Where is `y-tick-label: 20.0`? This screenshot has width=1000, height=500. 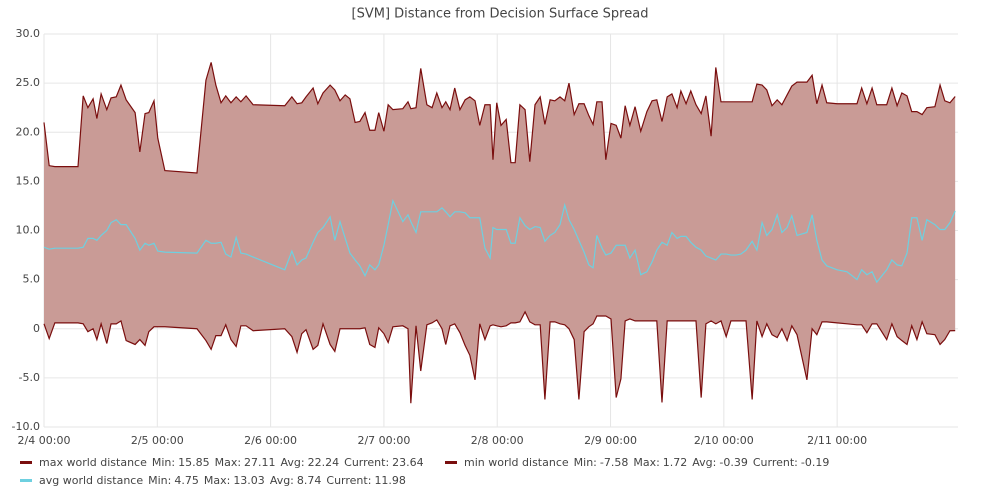 y-tick-label: 20.0 is located at coordinates (28, 131).